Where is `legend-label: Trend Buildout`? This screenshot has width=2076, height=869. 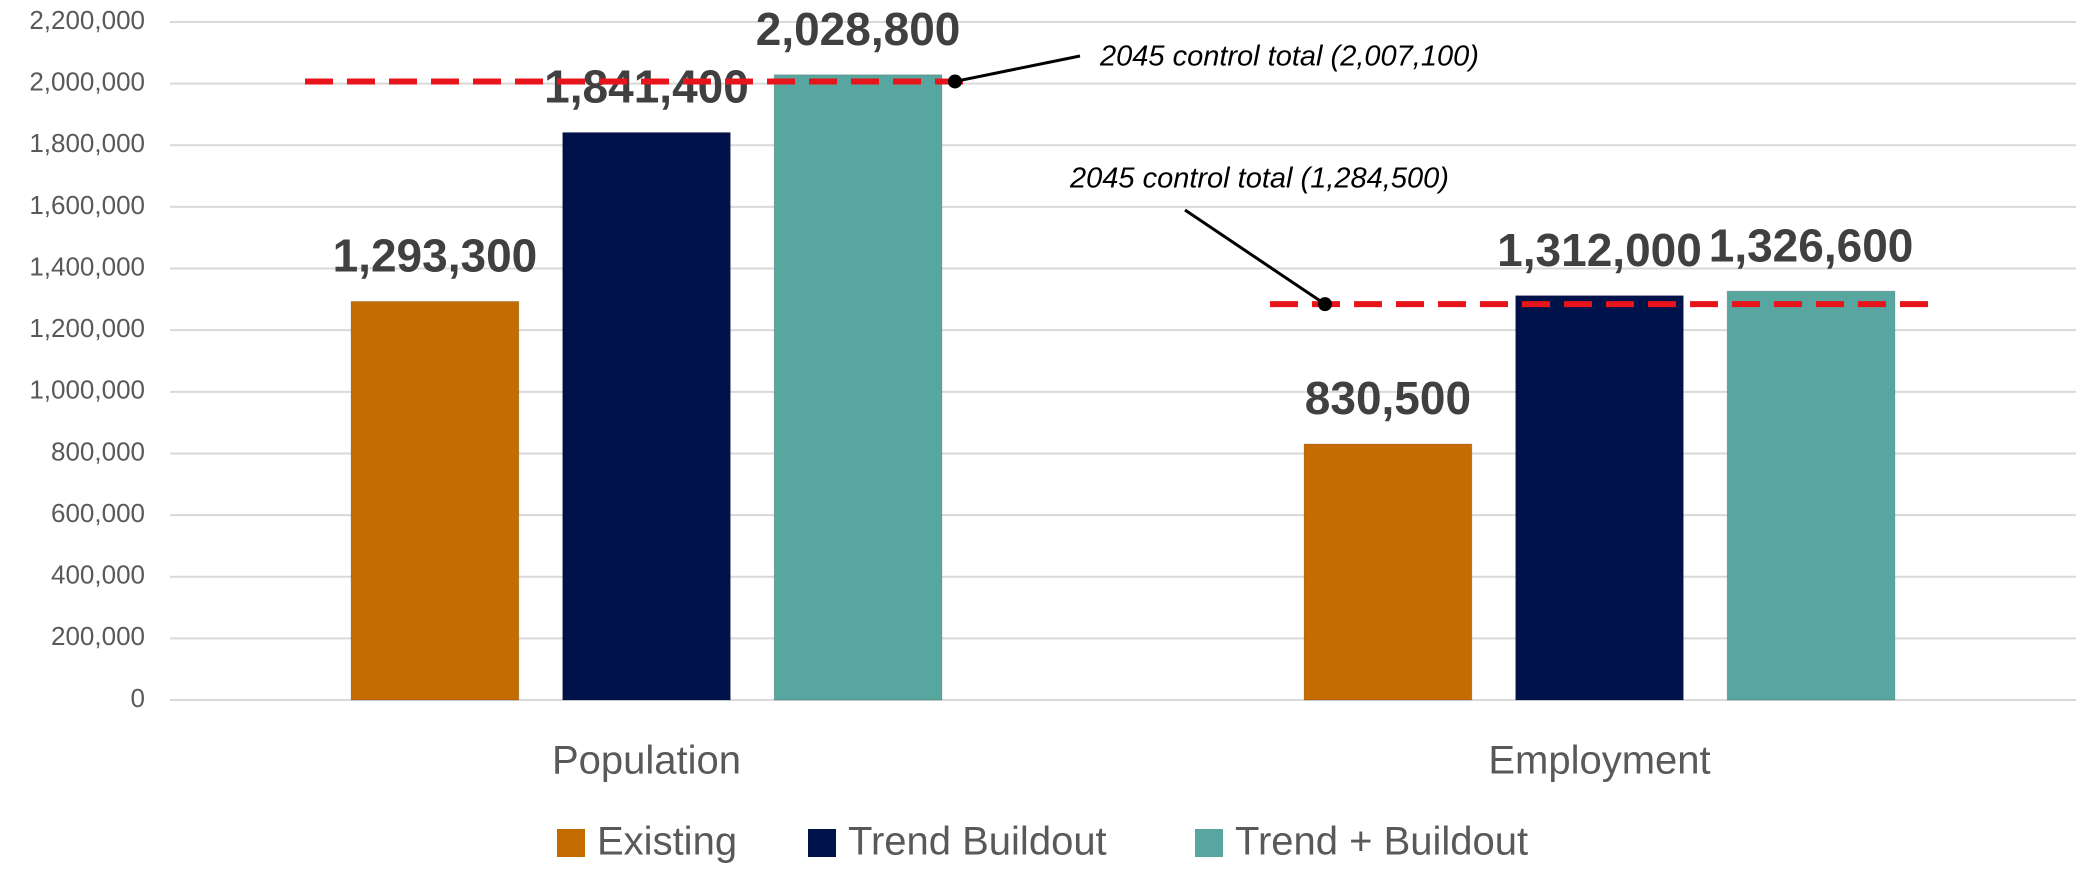 legend-label: Trend Buildout is located at coordinates (977, 842).